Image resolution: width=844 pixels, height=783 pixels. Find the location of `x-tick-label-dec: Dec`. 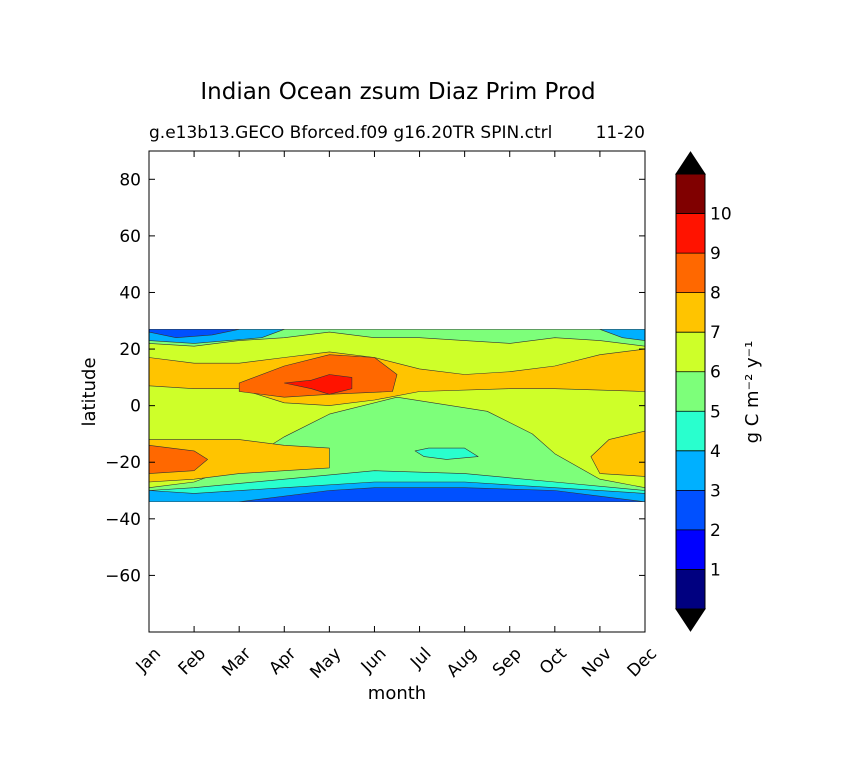

x-tick-label-dec: Dec is located at coordinates (642, 662).